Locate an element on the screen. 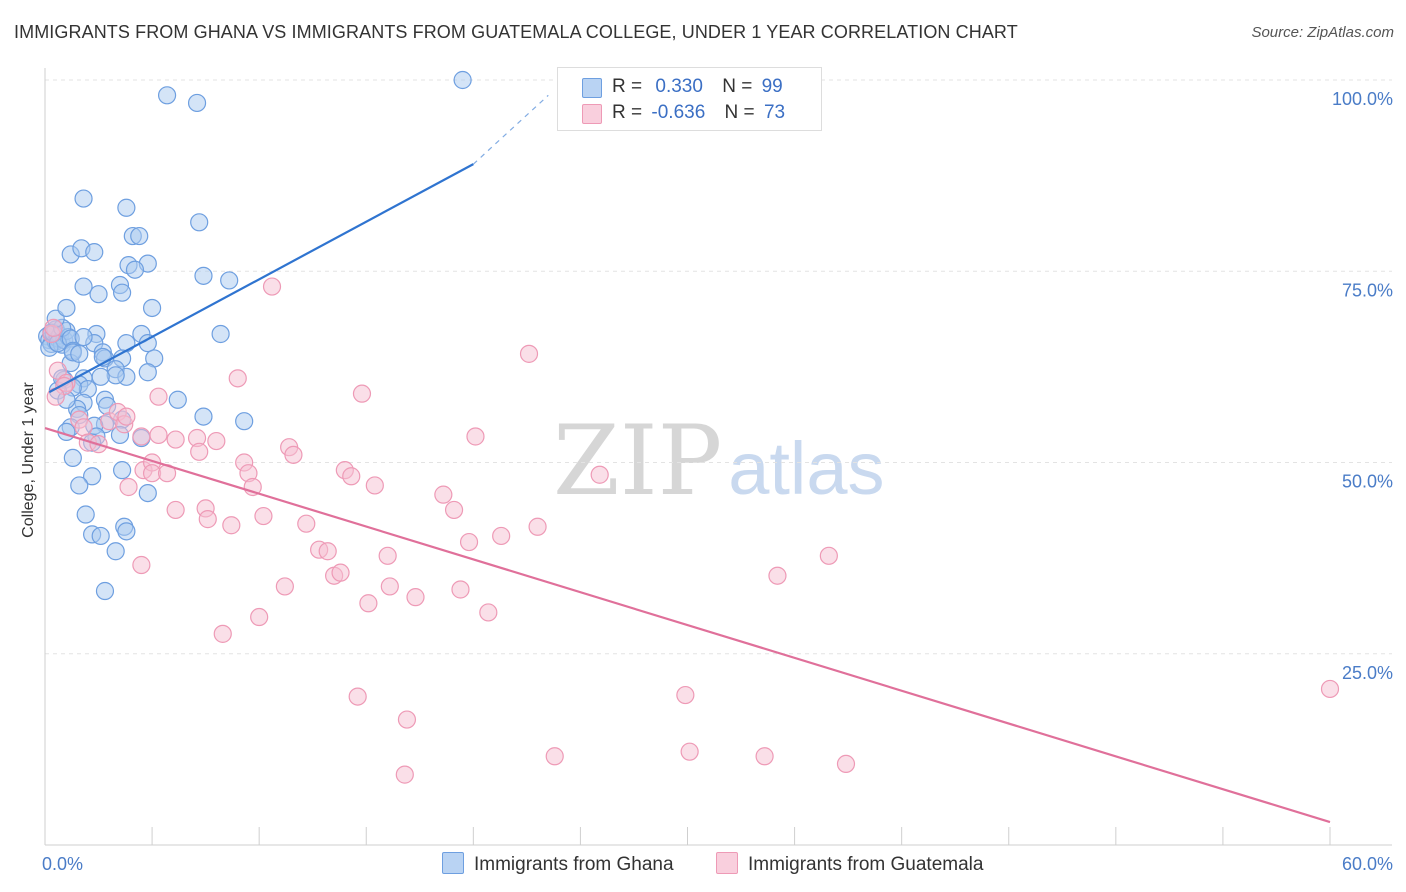  watermark-atlas: atlas is located at coordinates (806, 468).